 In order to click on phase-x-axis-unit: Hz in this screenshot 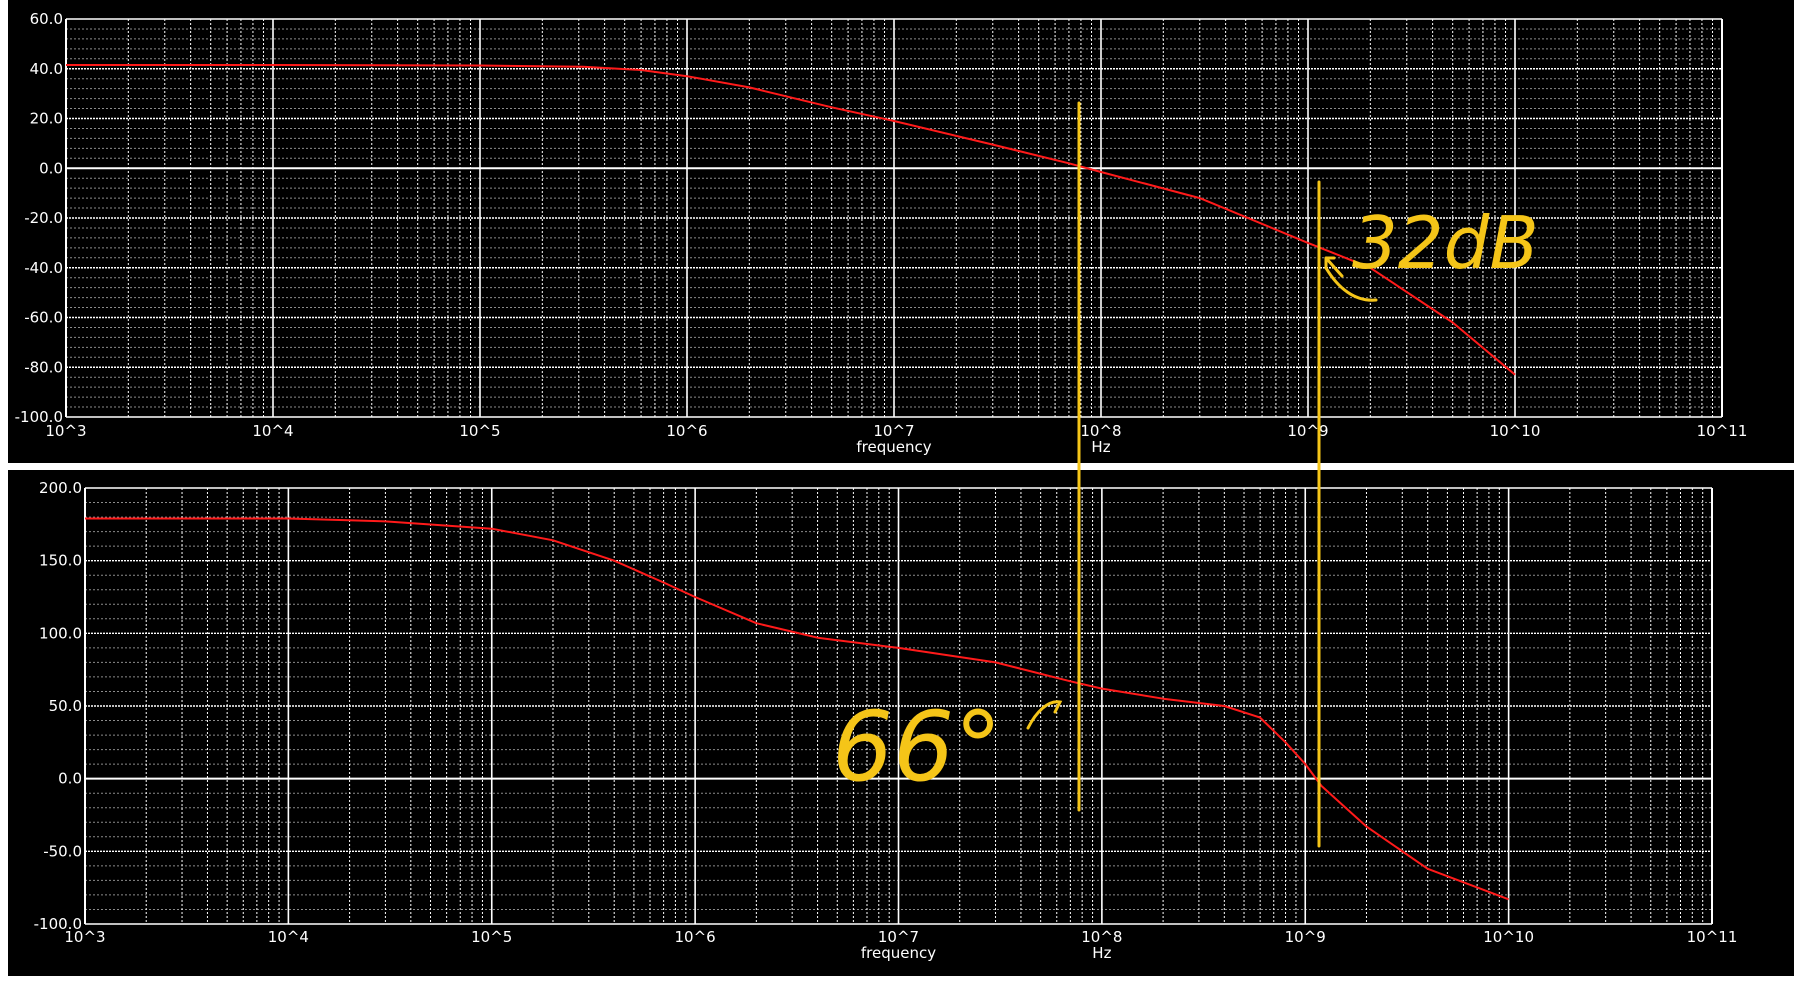, I will do `click(1101, 953)`.